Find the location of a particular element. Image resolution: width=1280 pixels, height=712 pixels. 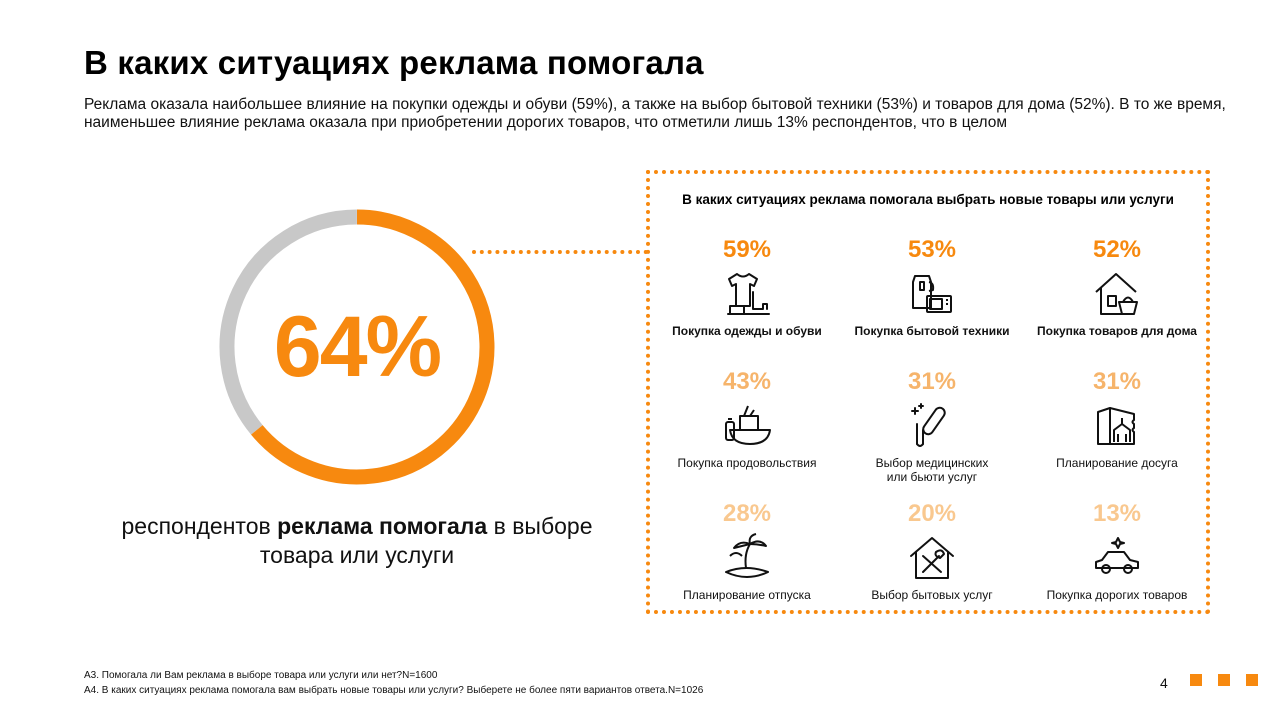

donut-value-segment is located at coordinates (373, 347).